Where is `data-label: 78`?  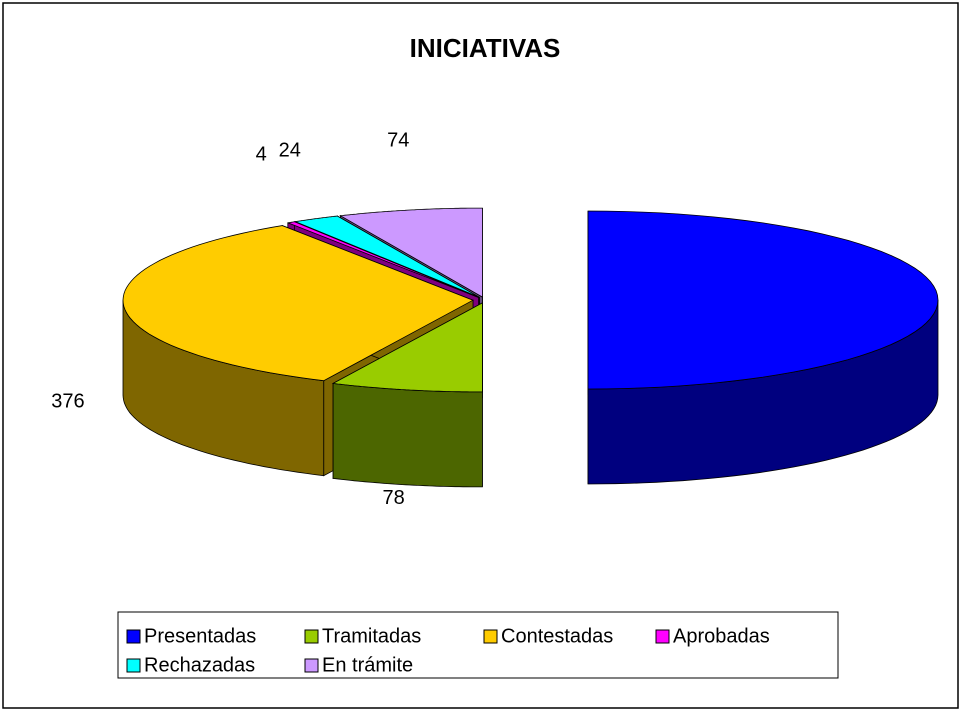
data-label: 78 is located at coordinates (394, 498).